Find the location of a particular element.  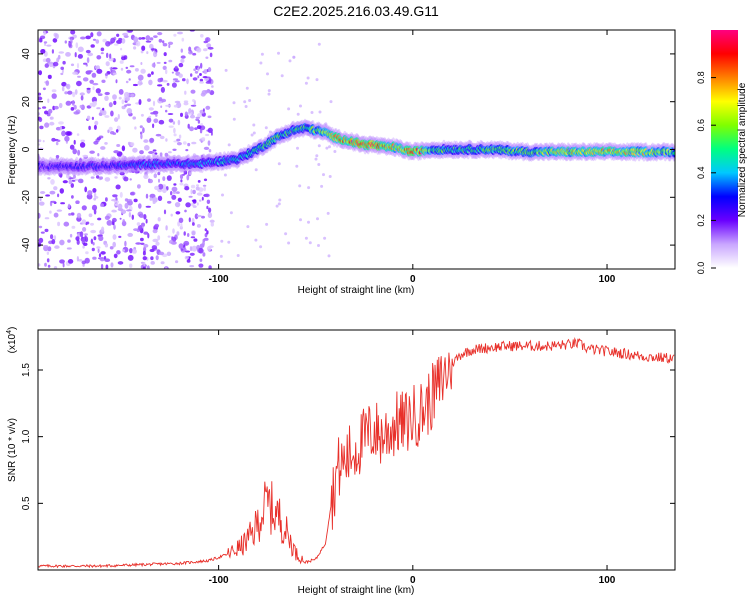

snr-x-label: Height of straight line (km) is located at coordinates (356, 590).